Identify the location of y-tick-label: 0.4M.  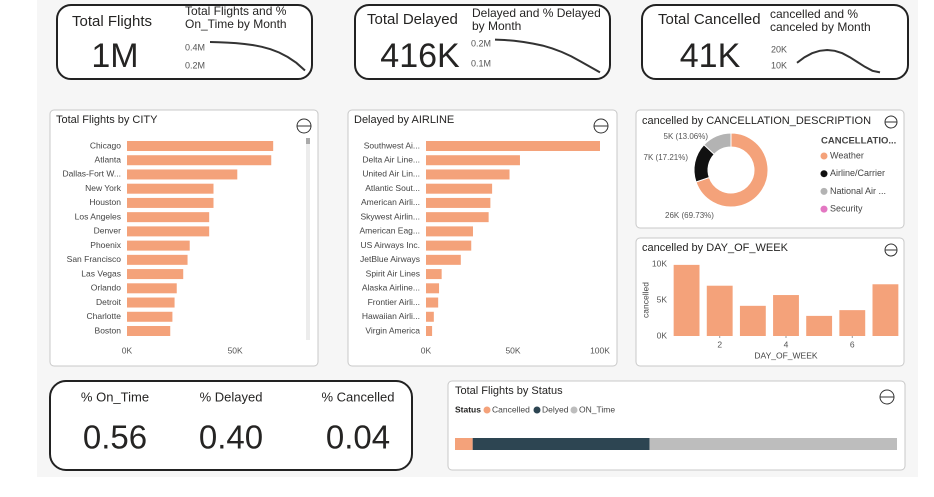
(195, 47).